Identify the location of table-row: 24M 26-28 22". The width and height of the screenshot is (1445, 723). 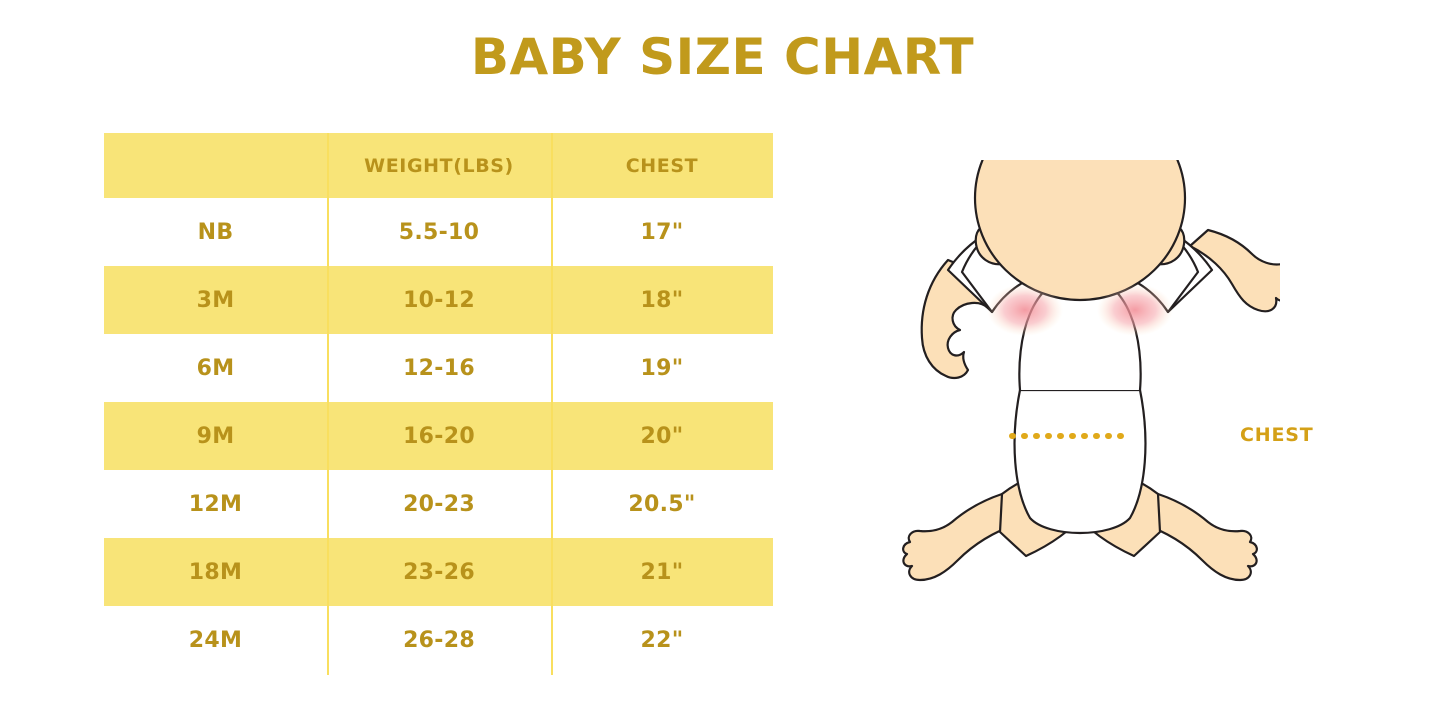
(438, 640).